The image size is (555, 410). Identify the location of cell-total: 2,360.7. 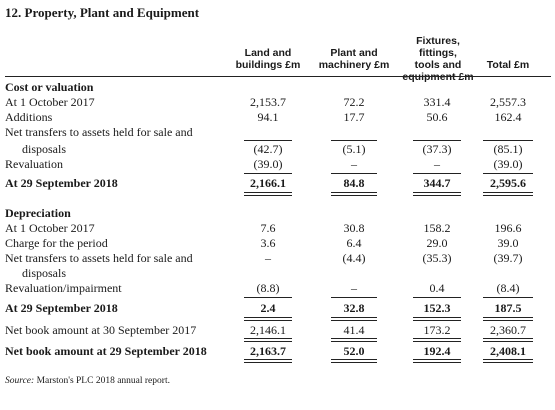
(508, 330).